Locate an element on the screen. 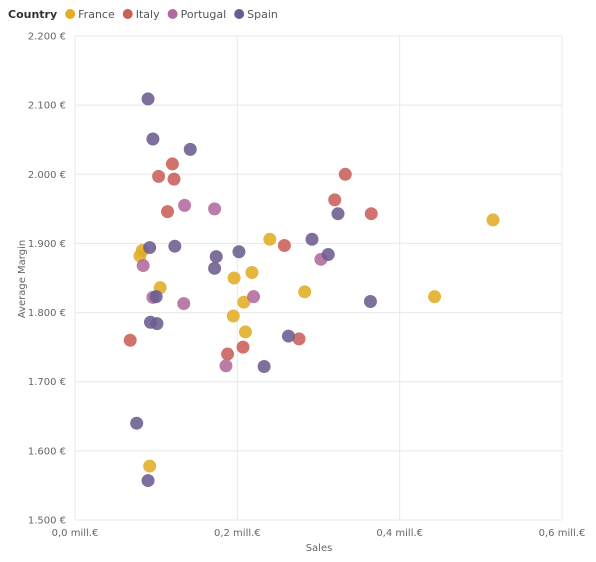 The image size is (596, 562). legend-title: Country is located at coordinates (32, 14).